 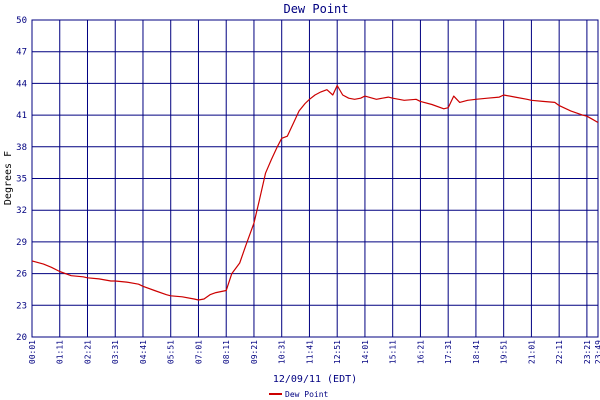 I want to click on y-tick-label: 23, so click(x=21, y=306).